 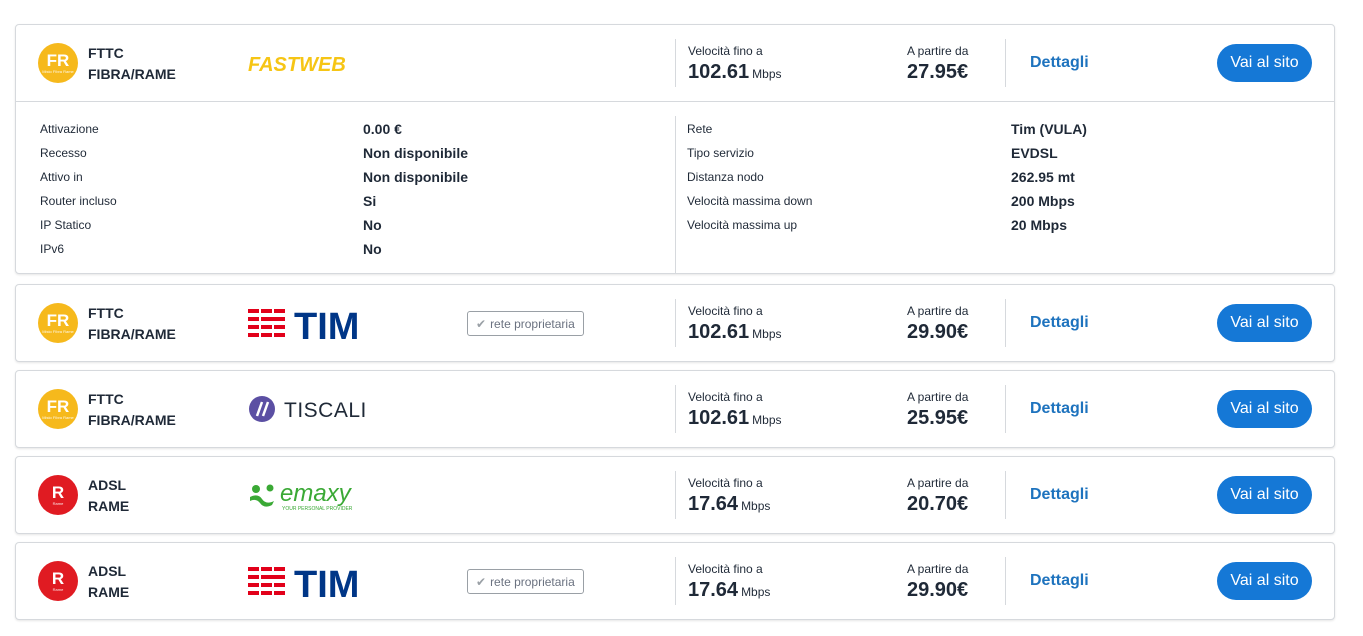 What do you see at coordinates (938, 332) in the screenshot?
I see `price-value: 29.90€` at bounding box center [938, 332].